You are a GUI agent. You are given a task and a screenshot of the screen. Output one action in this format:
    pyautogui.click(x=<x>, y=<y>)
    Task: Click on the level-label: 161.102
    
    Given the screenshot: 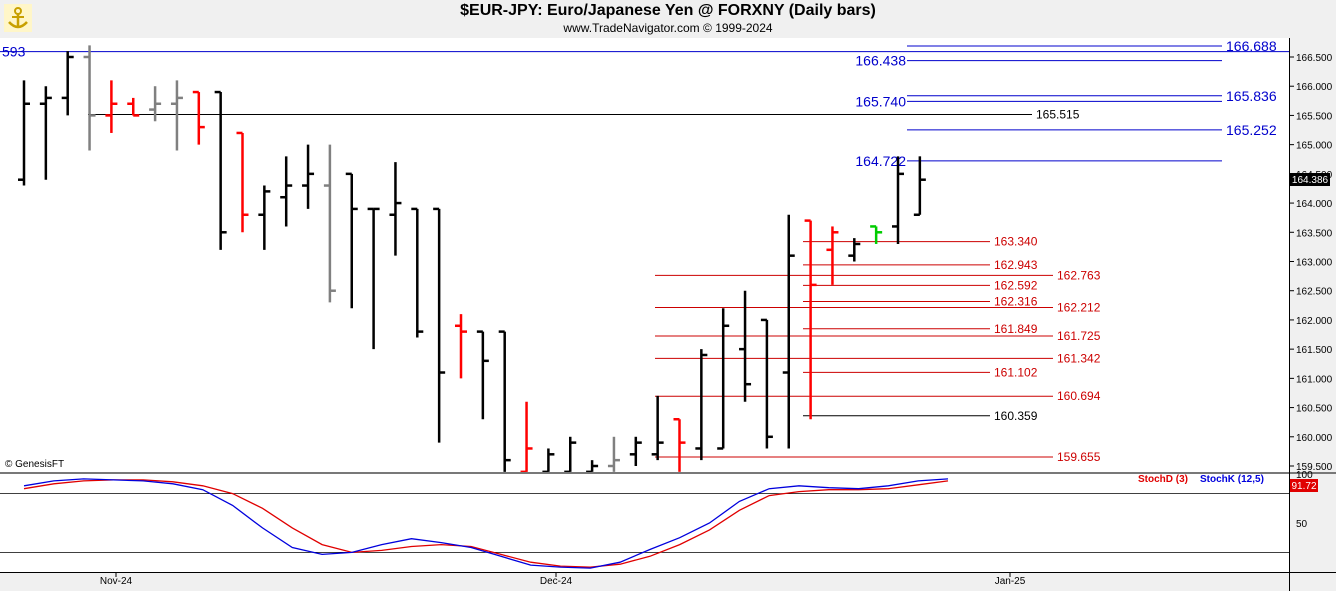 What is the action you would take?
    pyautogui.click(x=1016, y=372)
    